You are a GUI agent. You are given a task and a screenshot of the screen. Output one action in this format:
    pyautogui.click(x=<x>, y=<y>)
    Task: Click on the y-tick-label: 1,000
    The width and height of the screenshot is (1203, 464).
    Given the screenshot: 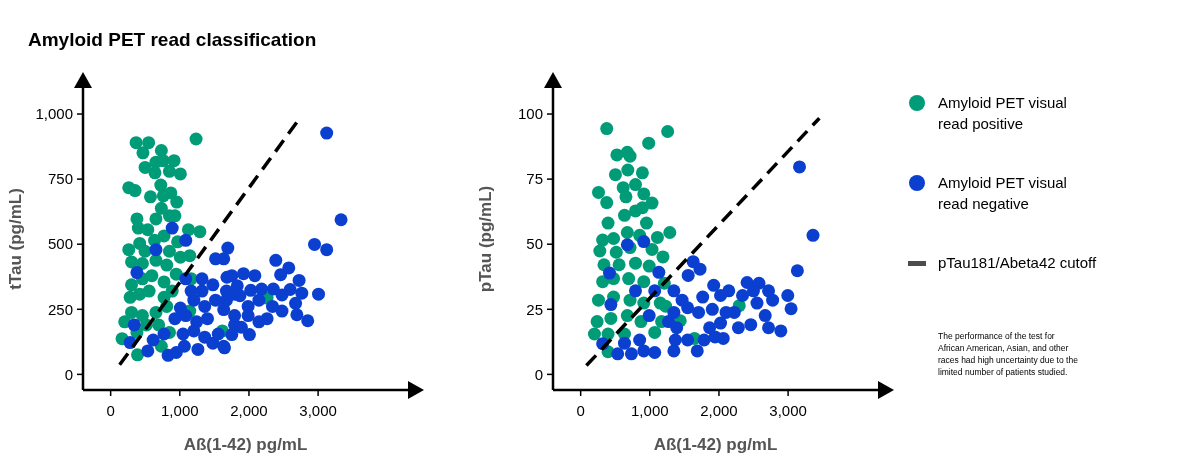 What is the action you would take?
    pyautogui.click(x=54, y=114)
    